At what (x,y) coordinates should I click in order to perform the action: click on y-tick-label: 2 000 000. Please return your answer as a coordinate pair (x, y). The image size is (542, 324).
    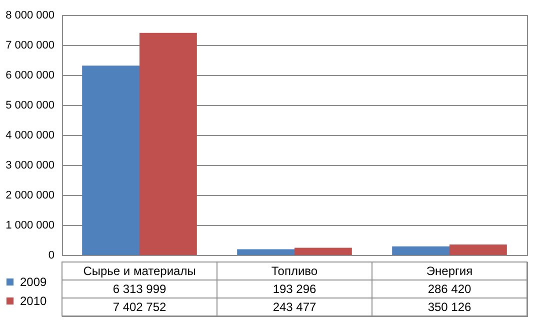
    Looking at the image, I should click on (30, 196).